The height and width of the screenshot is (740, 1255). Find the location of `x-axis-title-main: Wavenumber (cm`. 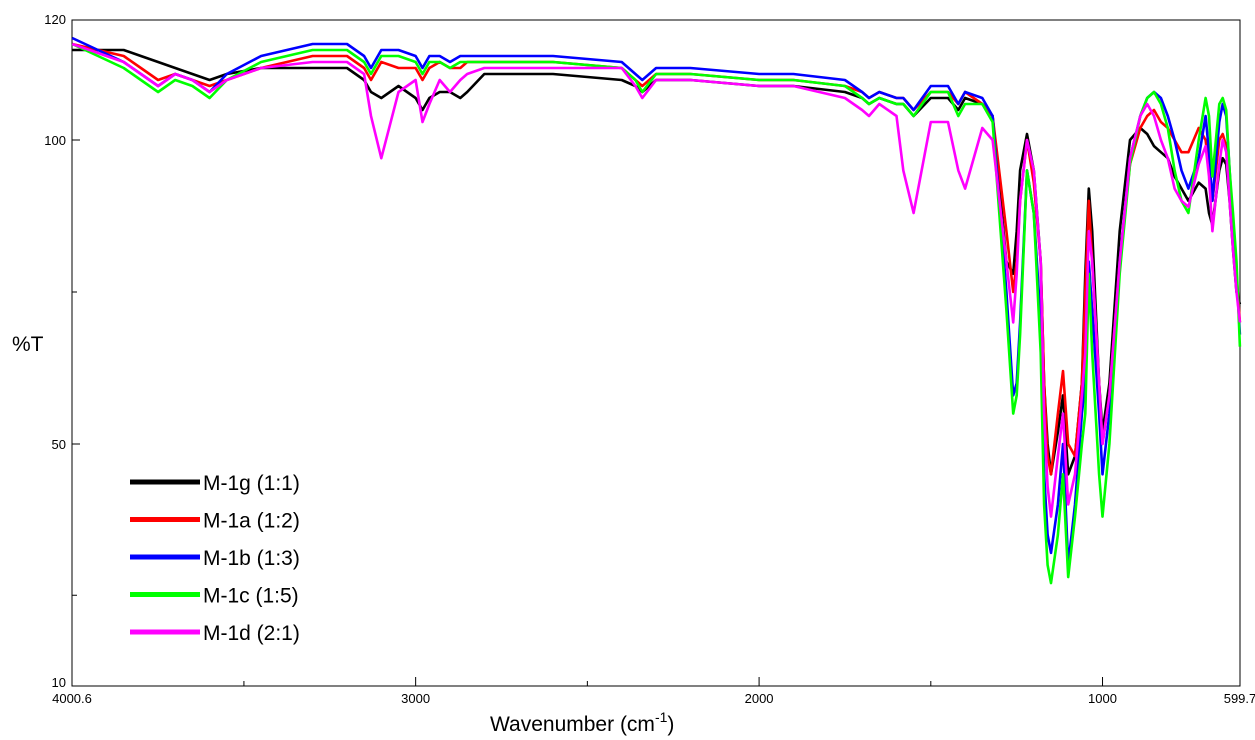

x-axis-title-main: Wavenumber (cm is located at coordinates (572, 724).